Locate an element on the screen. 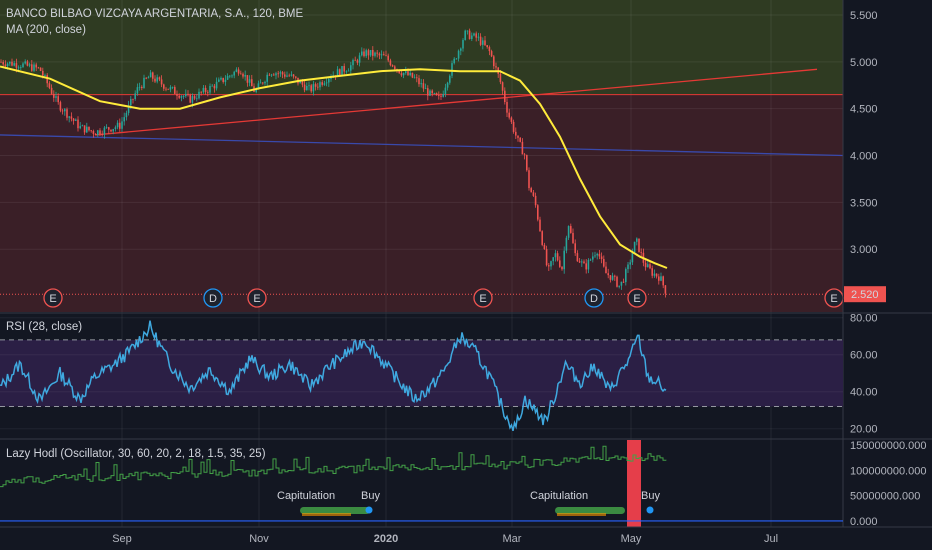 The height and width of the screenshot is (550, 932). price-tick-label: 3.000 is located at coordinates (864, 250).